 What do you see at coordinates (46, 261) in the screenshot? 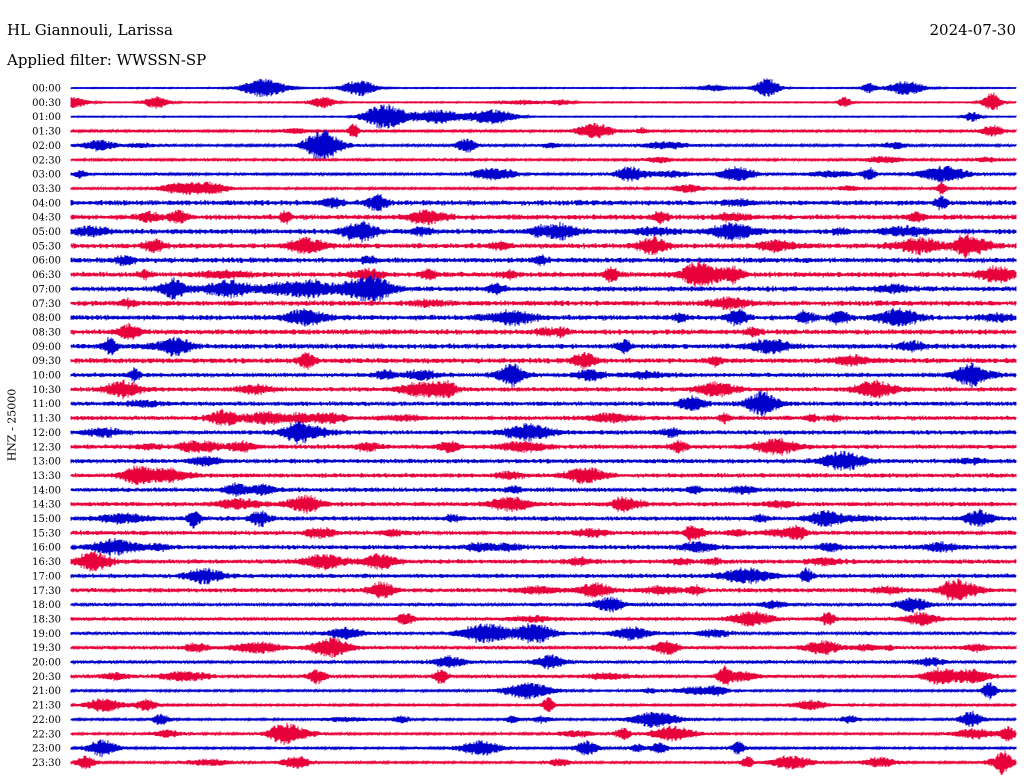
I see `row-time-label: 06:00` at bounding box center [46, 261].